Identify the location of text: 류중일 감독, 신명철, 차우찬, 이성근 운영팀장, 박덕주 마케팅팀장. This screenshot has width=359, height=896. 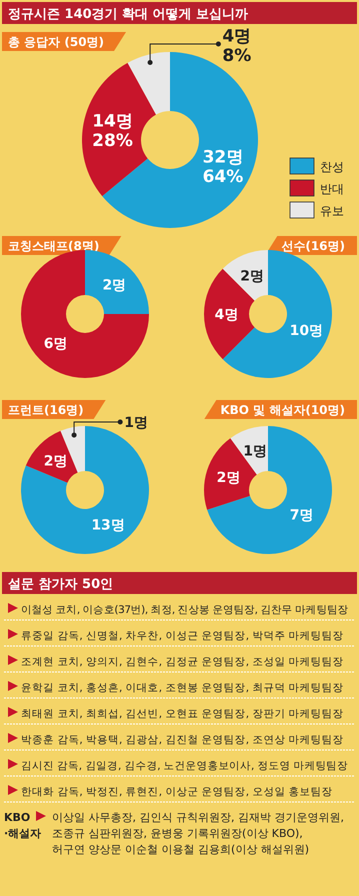
(182, 636).